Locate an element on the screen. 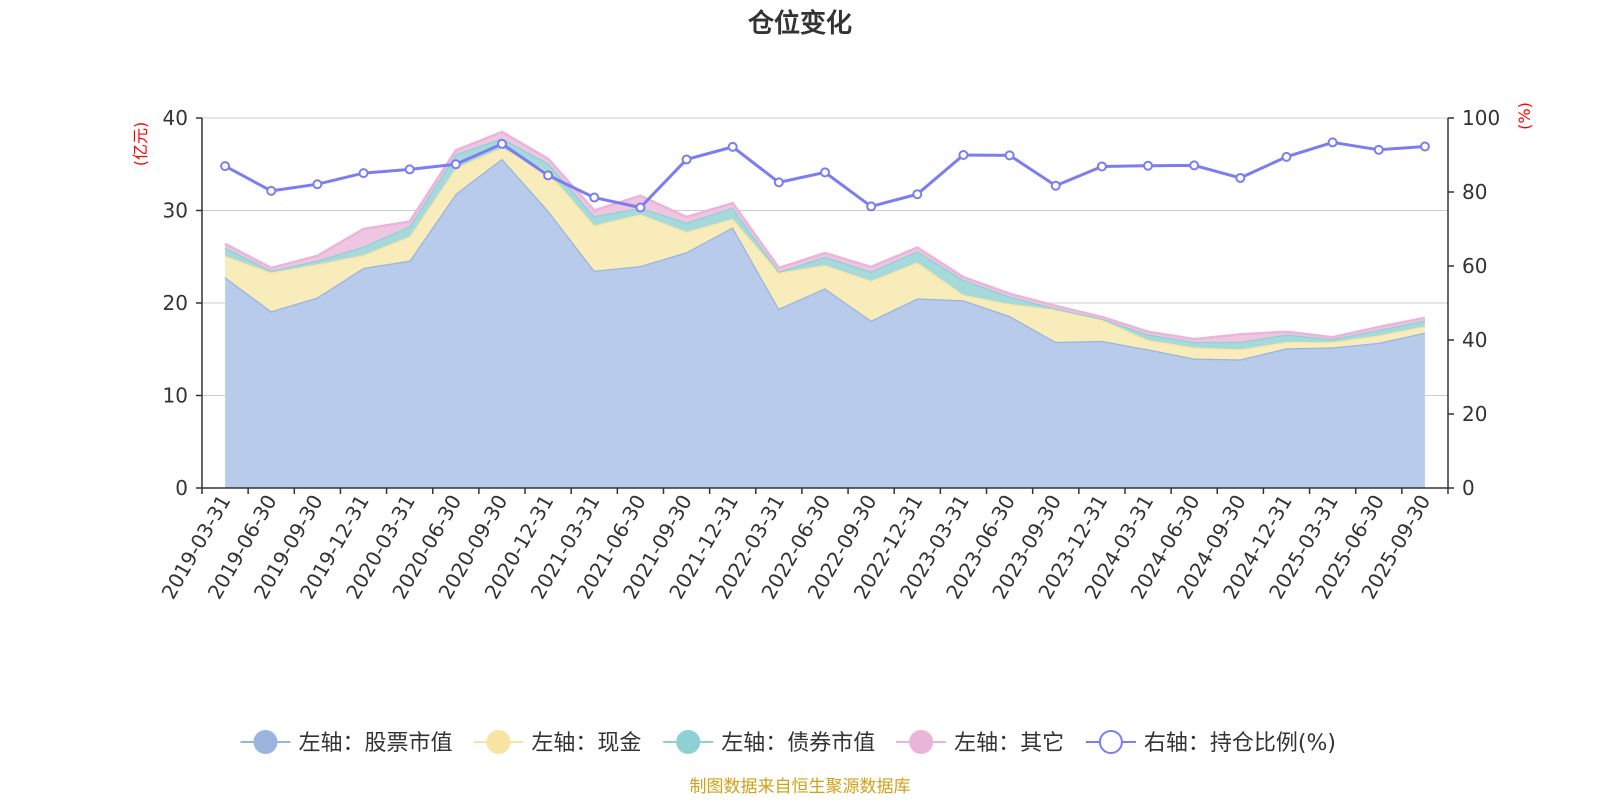 The height and width of the screenshot is (800, 1600). right-tick-label: 100 is located at coordinates (1481, 118).